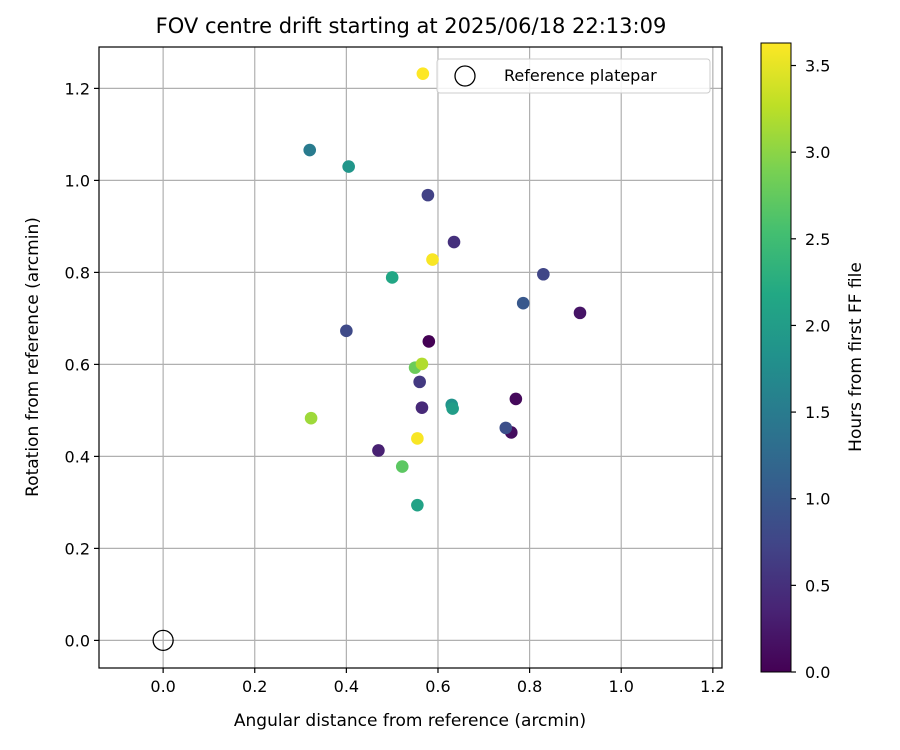  I want to click on y-axis-label: Rotation from reference (arcmin), so click(33, 357).